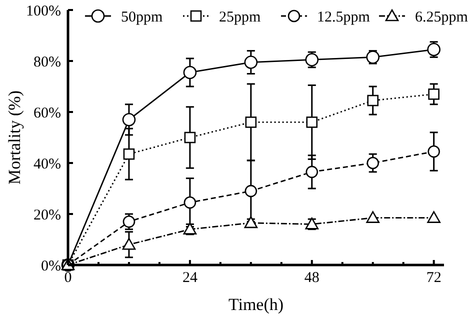 The width and height of the screenshot is (474, 322). I want to click on x-tick-label: 48, so click(312, 278).